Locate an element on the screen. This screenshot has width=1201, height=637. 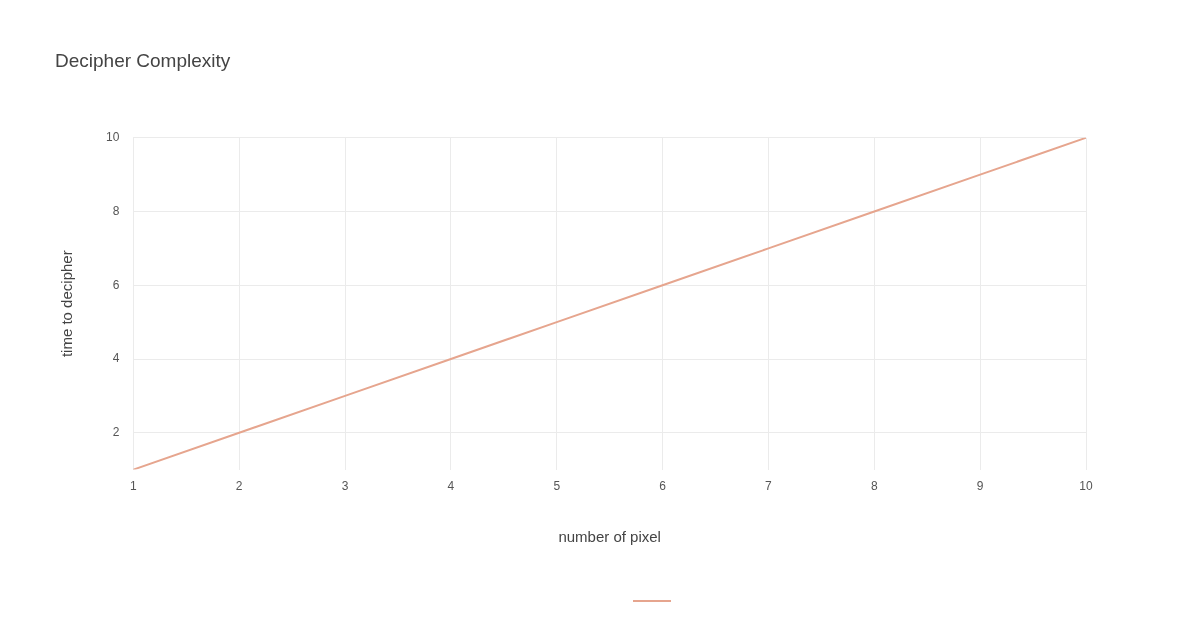
x-tick-label: 2 is located at coordinates (239, 486).